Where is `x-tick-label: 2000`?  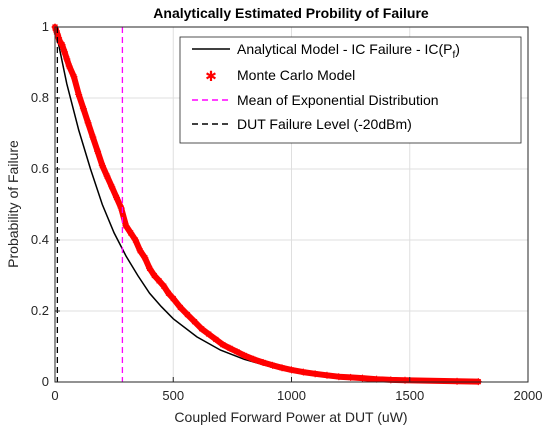
x-tick-label: 2000 is located at coordinates (528, 395).